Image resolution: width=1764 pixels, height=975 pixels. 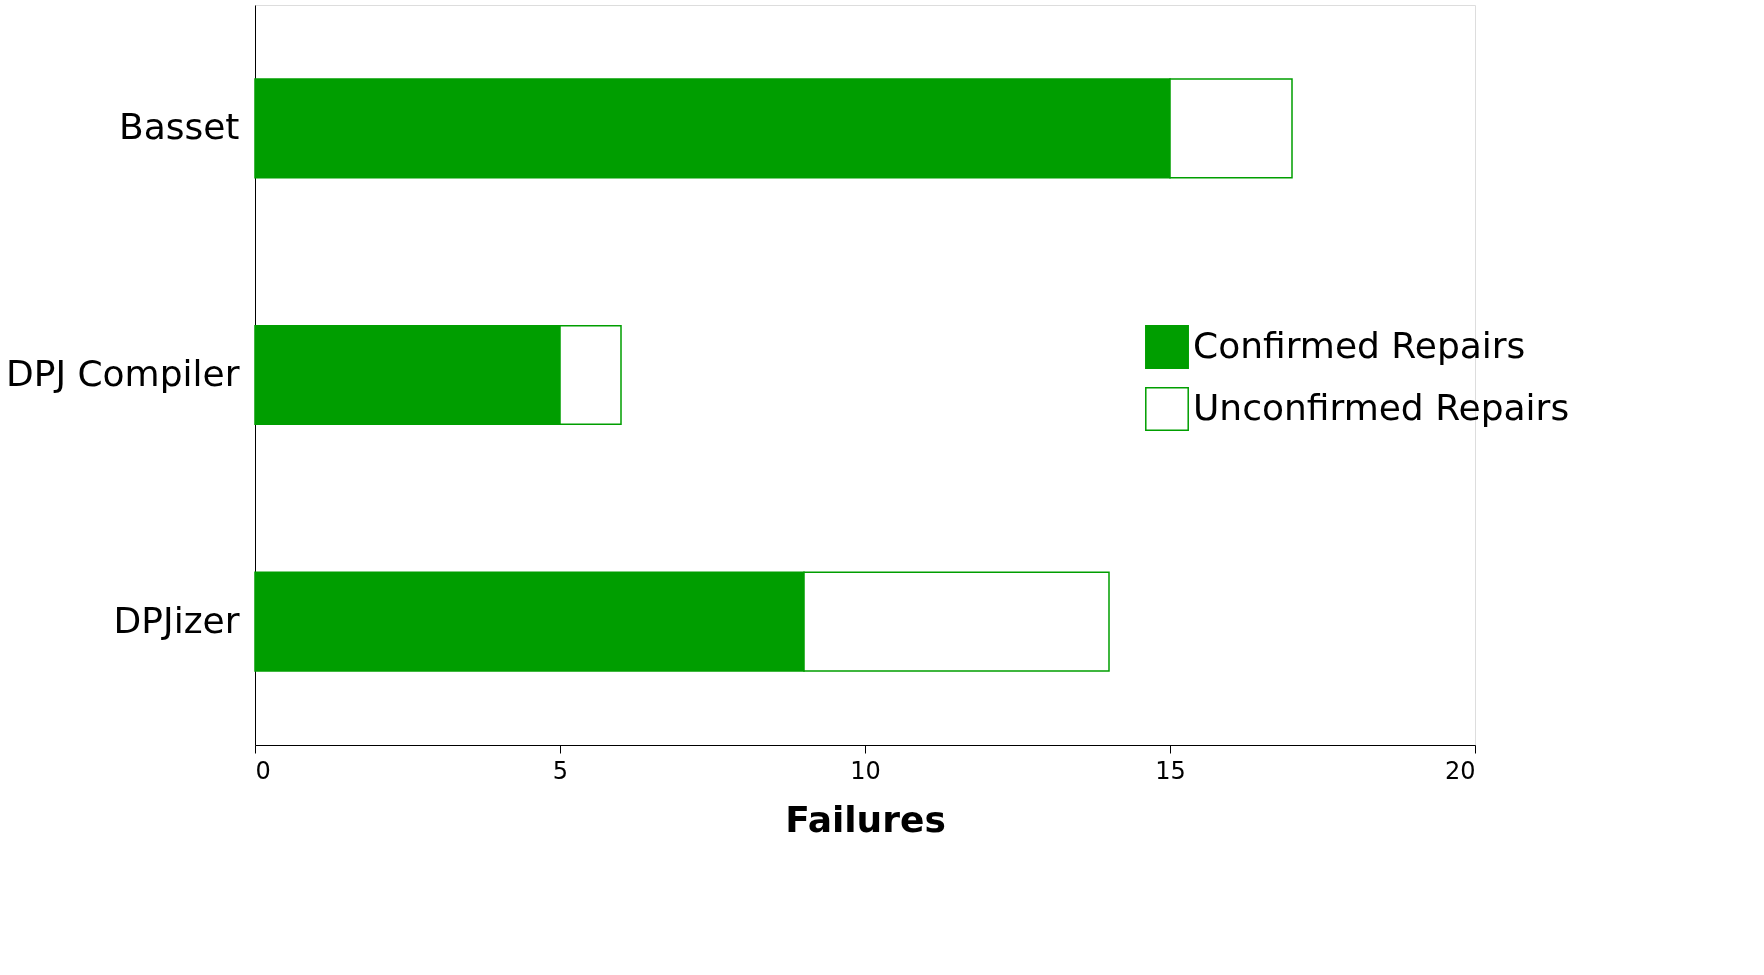 What do you see at coordinates (122, 373) in the screenshot?
I see `y-tick-label: DPJ Compiler` at bounding box center [122, 373].